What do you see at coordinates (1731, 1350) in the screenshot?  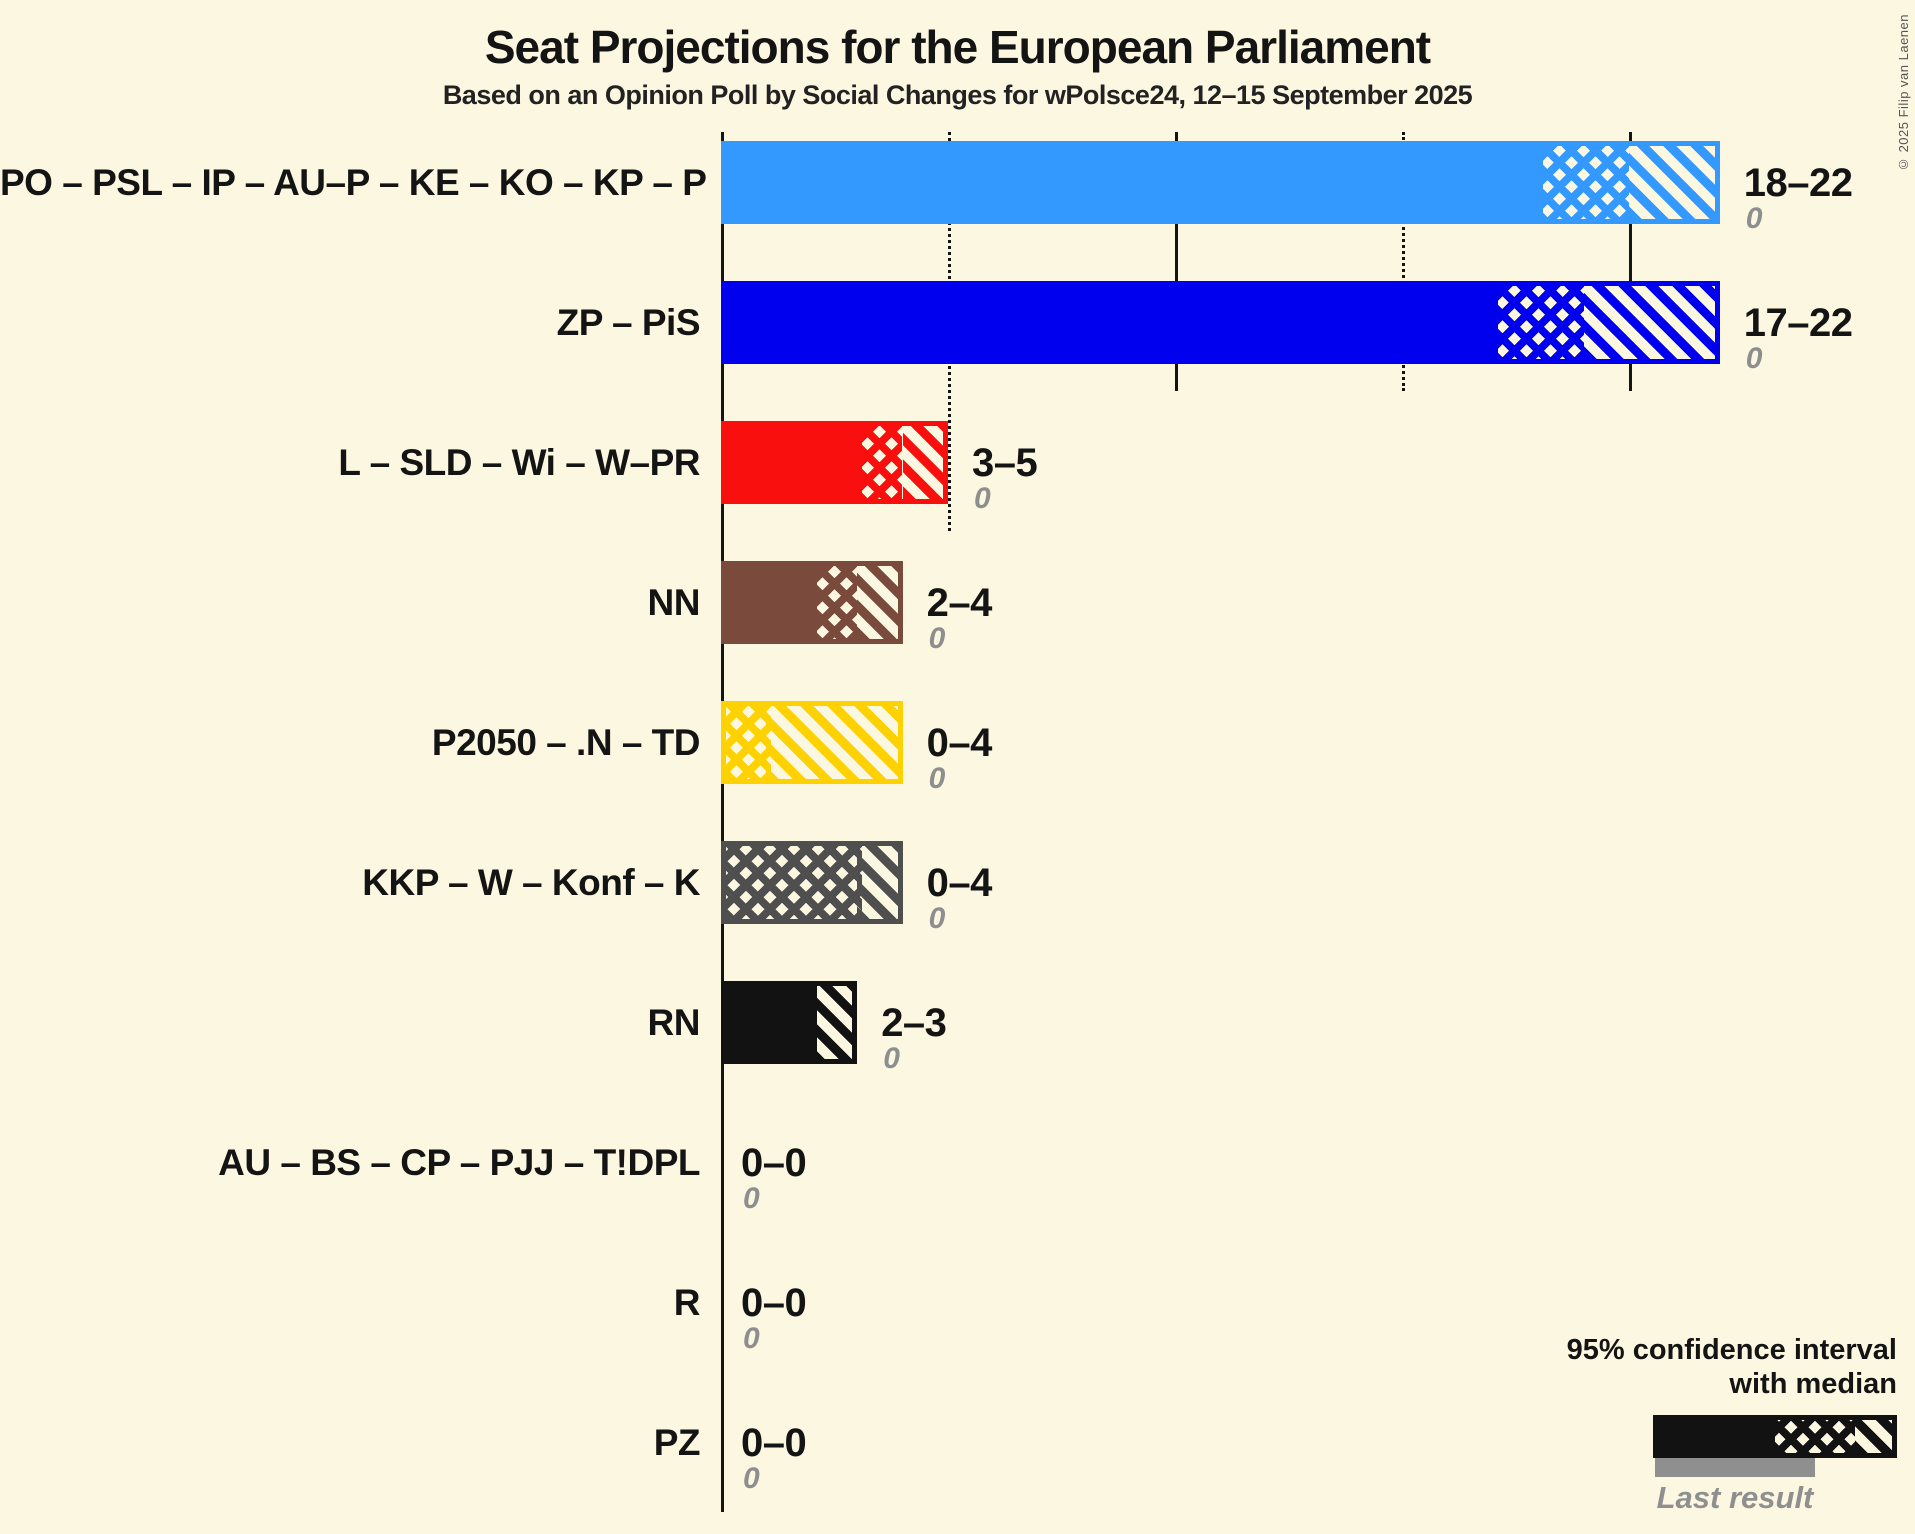 I see `legend-heading-line1: 95% confidence interval` at bounding box center [1731, 1350].